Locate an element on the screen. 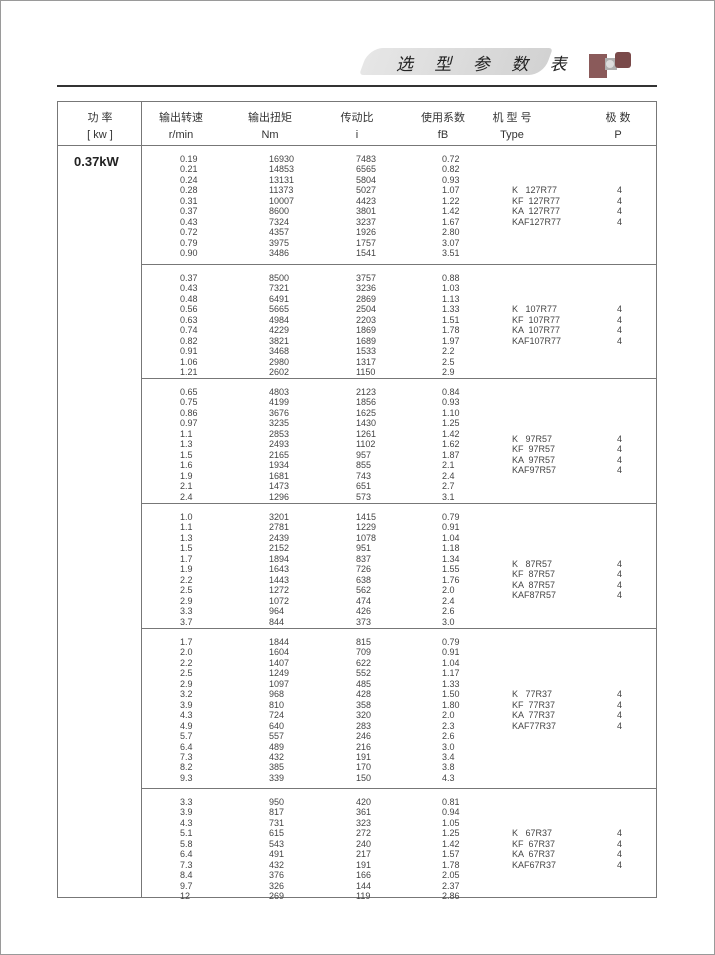 This screenshot has width=715, height=955. fb-cell: 1.51 is located at coordinates (451, 319).